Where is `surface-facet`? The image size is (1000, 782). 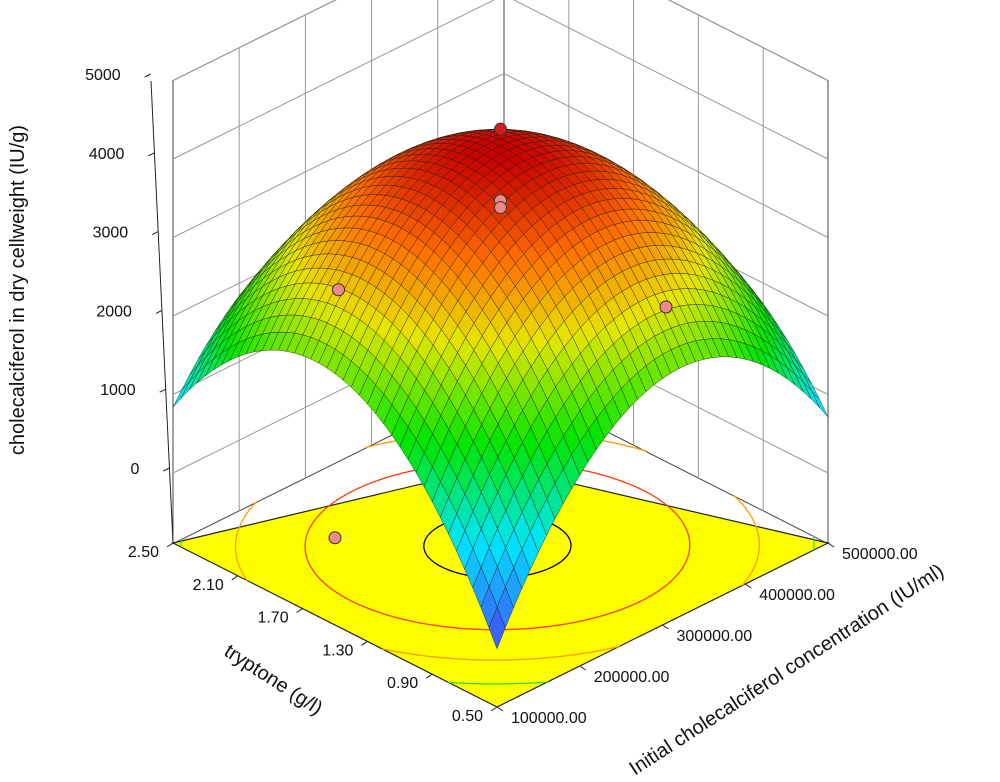
surface-facet is located at coordinates (497, 628).